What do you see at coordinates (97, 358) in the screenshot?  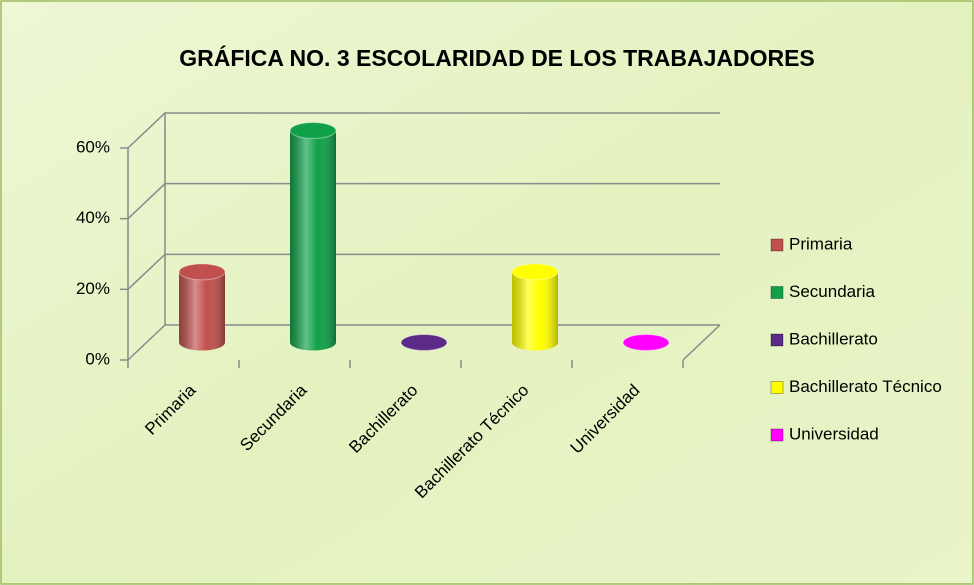 I see `y-tick-label: 0%` at bounding box center [97, 358].